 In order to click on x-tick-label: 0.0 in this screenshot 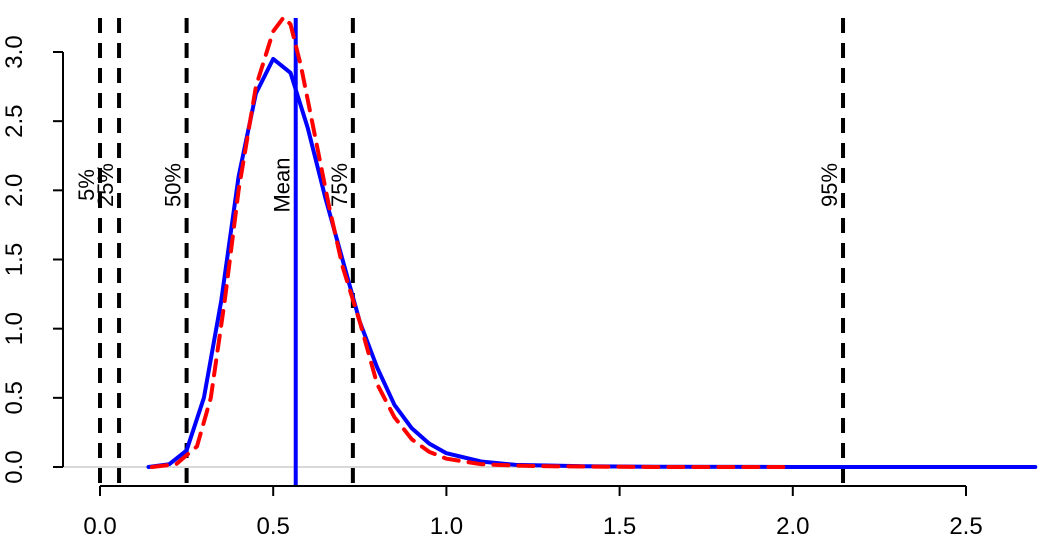, I will do `click(99, 526)`.